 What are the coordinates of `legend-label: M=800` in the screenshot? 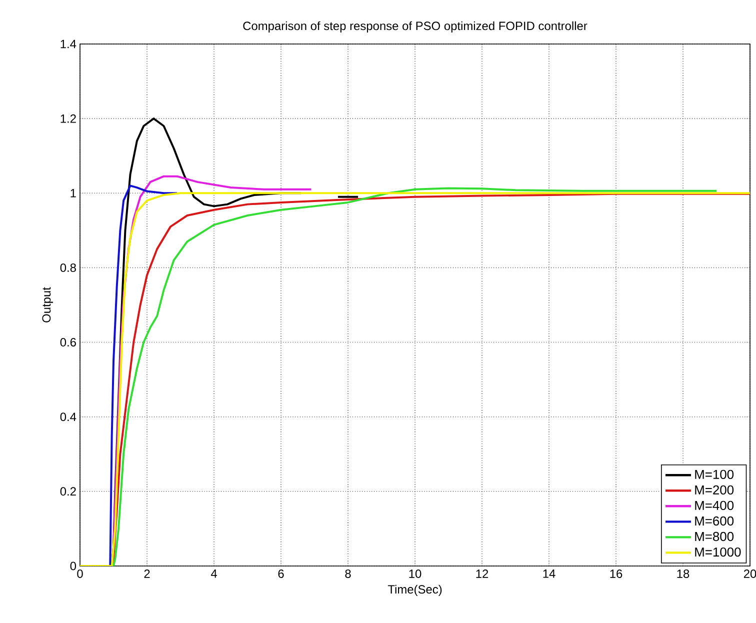 It's located at (714, 537).